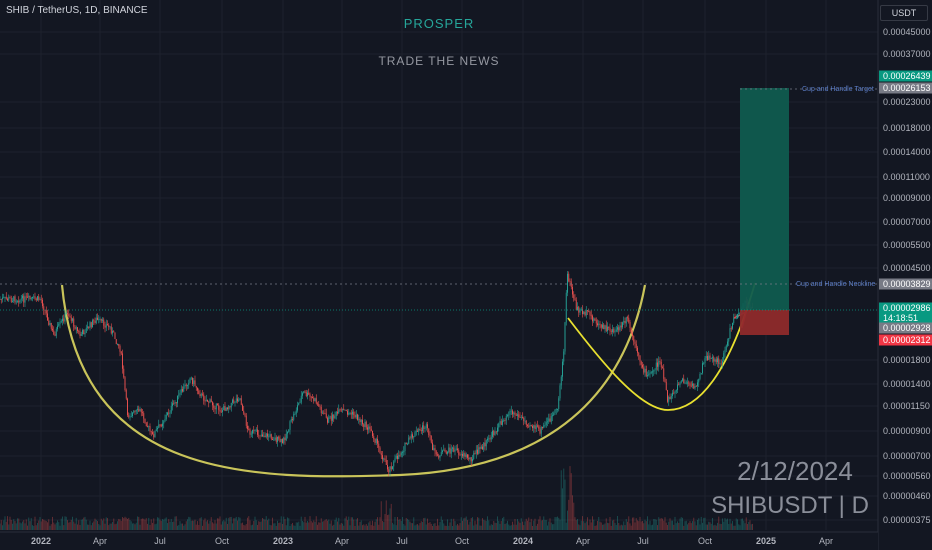 The height and width of the screenshot is (550, 932). What do you see at coordinates (764, 211) in the screenshot?
I see `long-position-box` at bounding box center [764, 211].